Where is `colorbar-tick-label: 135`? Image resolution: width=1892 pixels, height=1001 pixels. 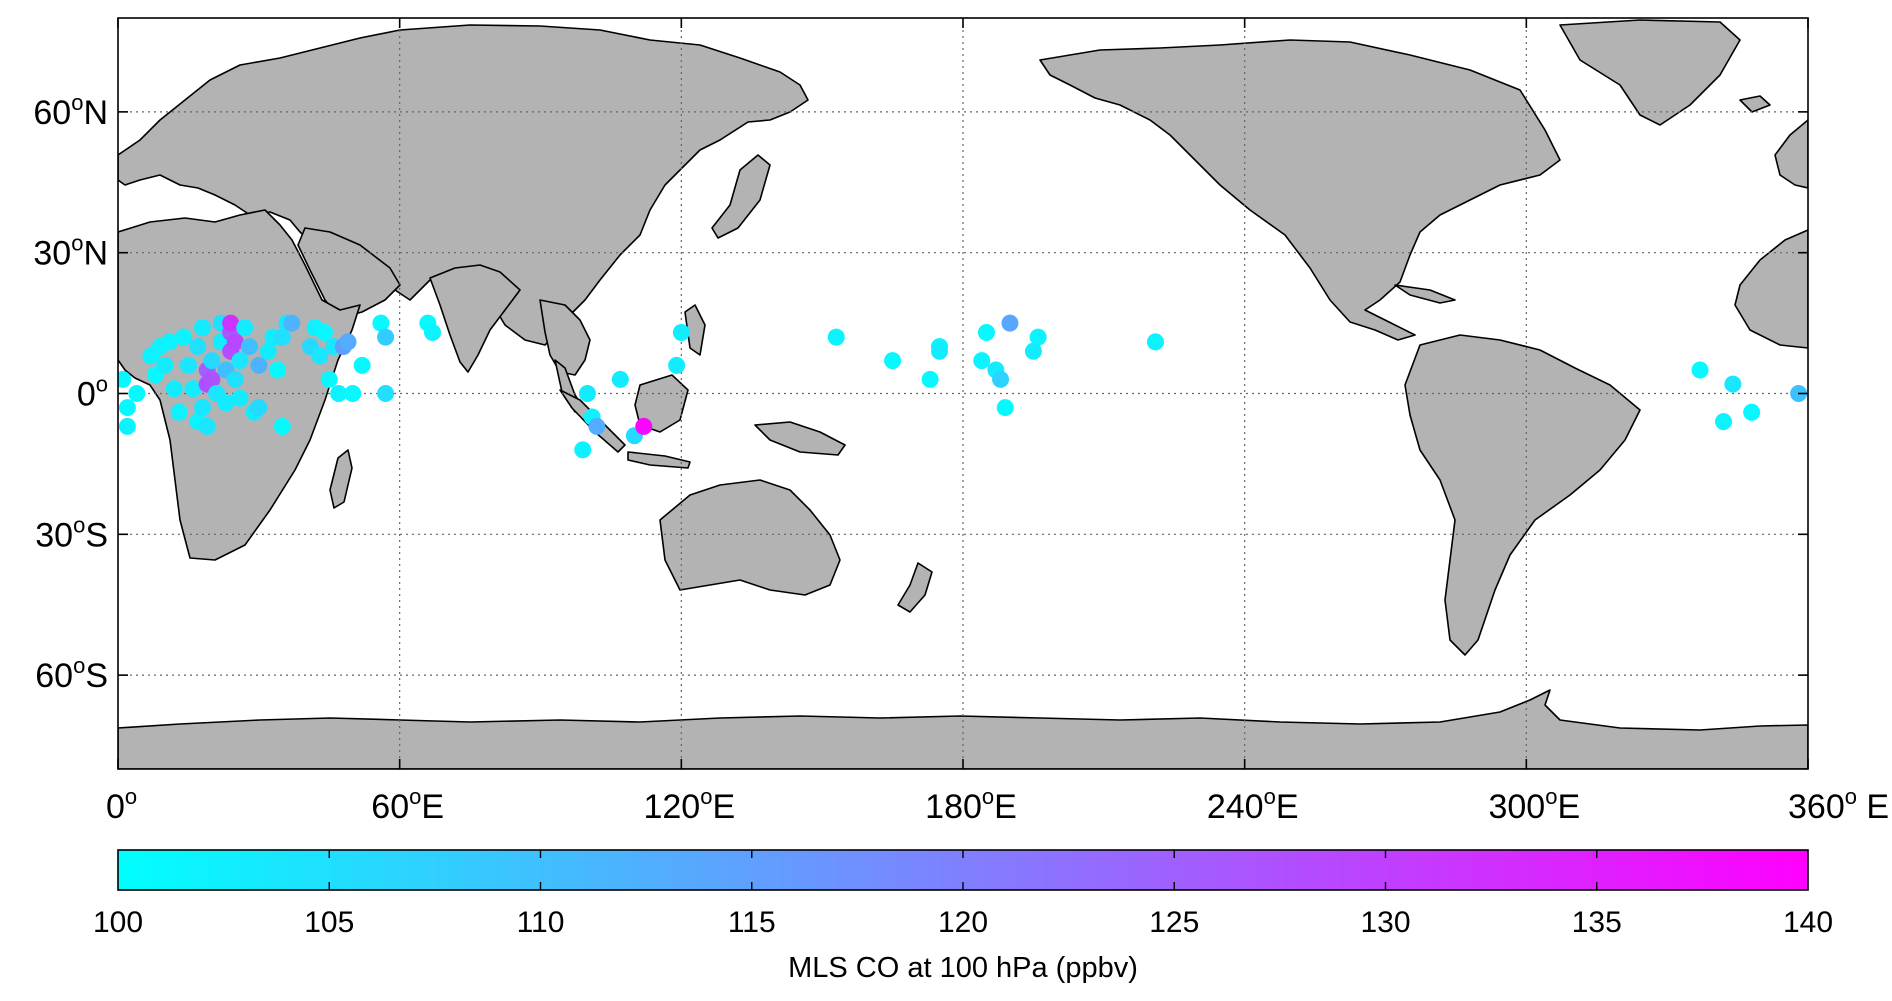 colorbar-tick-label: 135 is located at coordinates (1597, 922).